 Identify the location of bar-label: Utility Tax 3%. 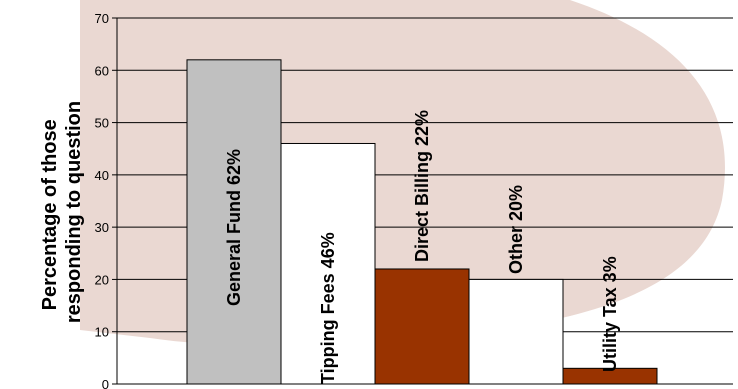
(610, 314).